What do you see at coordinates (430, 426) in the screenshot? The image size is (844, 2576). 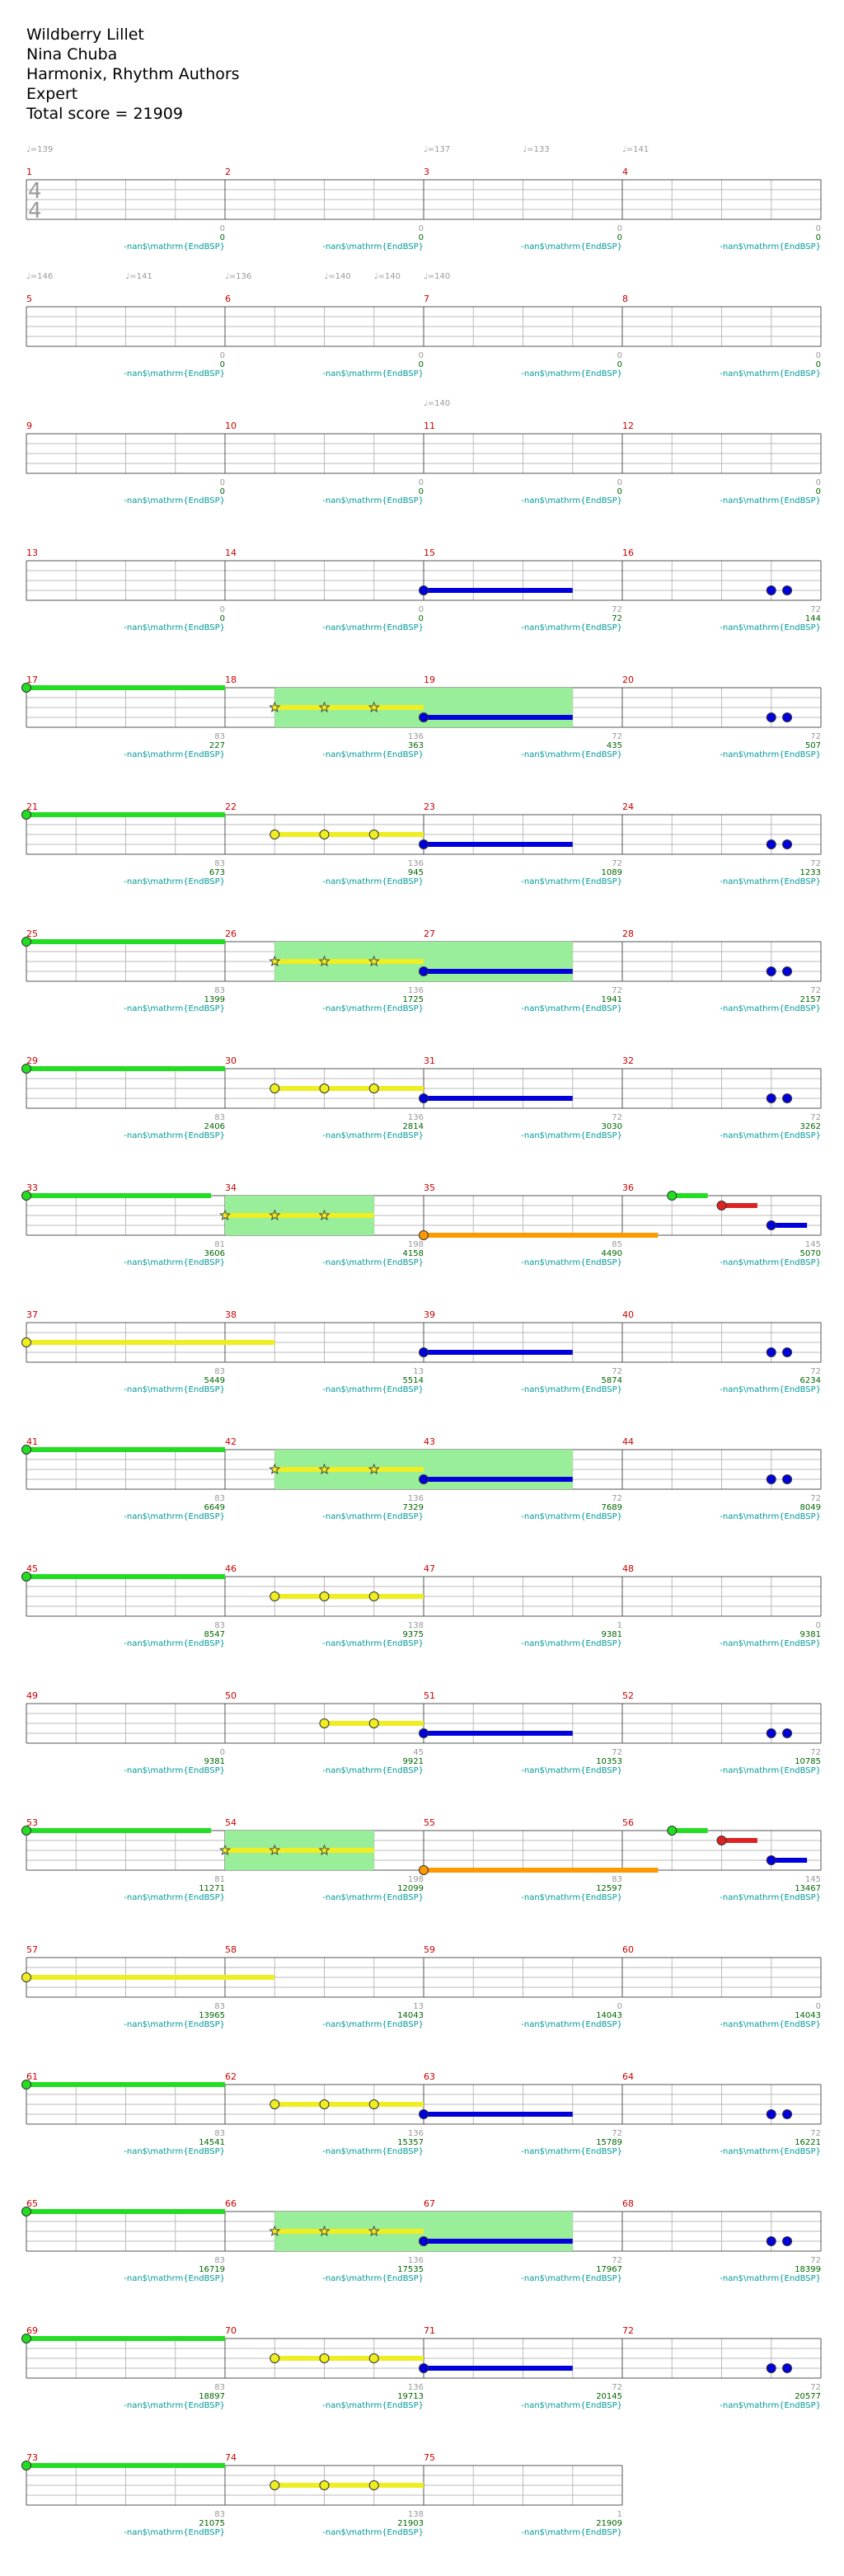 I see `measure-number: 11` at bounding box center [430, 426].